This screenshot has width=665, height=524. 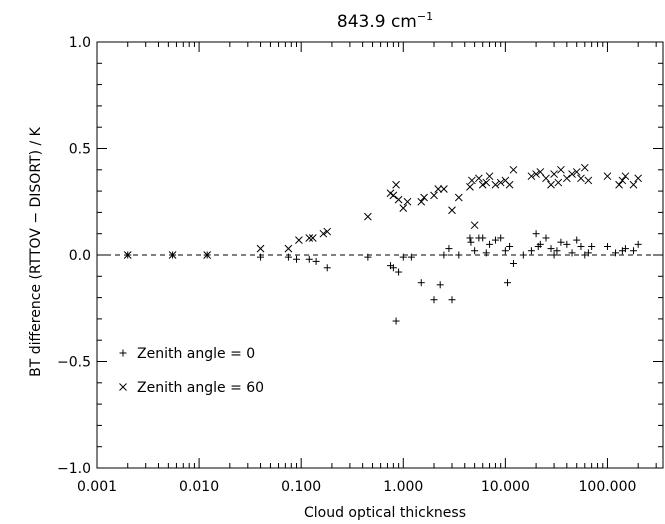 What do you see at coordinates (301, 487) in the screenshot?
I see `x-tick-label: 0.100` at bounding box center [301, 487].